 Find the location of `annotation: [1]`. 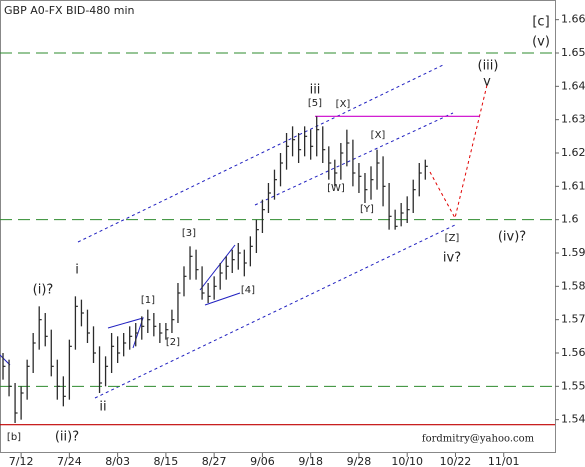

annotation: [1] is located at coordinates (148, 300).